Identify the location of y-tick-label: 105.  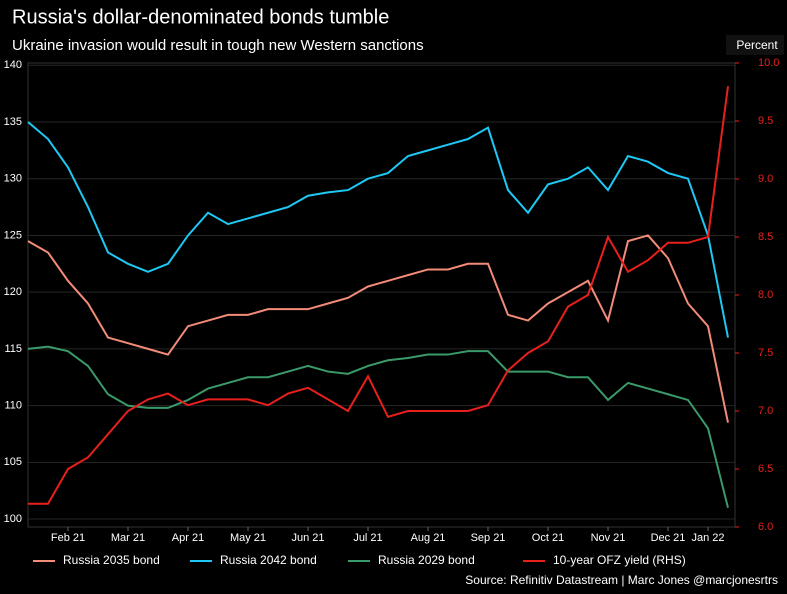
(13, 462).